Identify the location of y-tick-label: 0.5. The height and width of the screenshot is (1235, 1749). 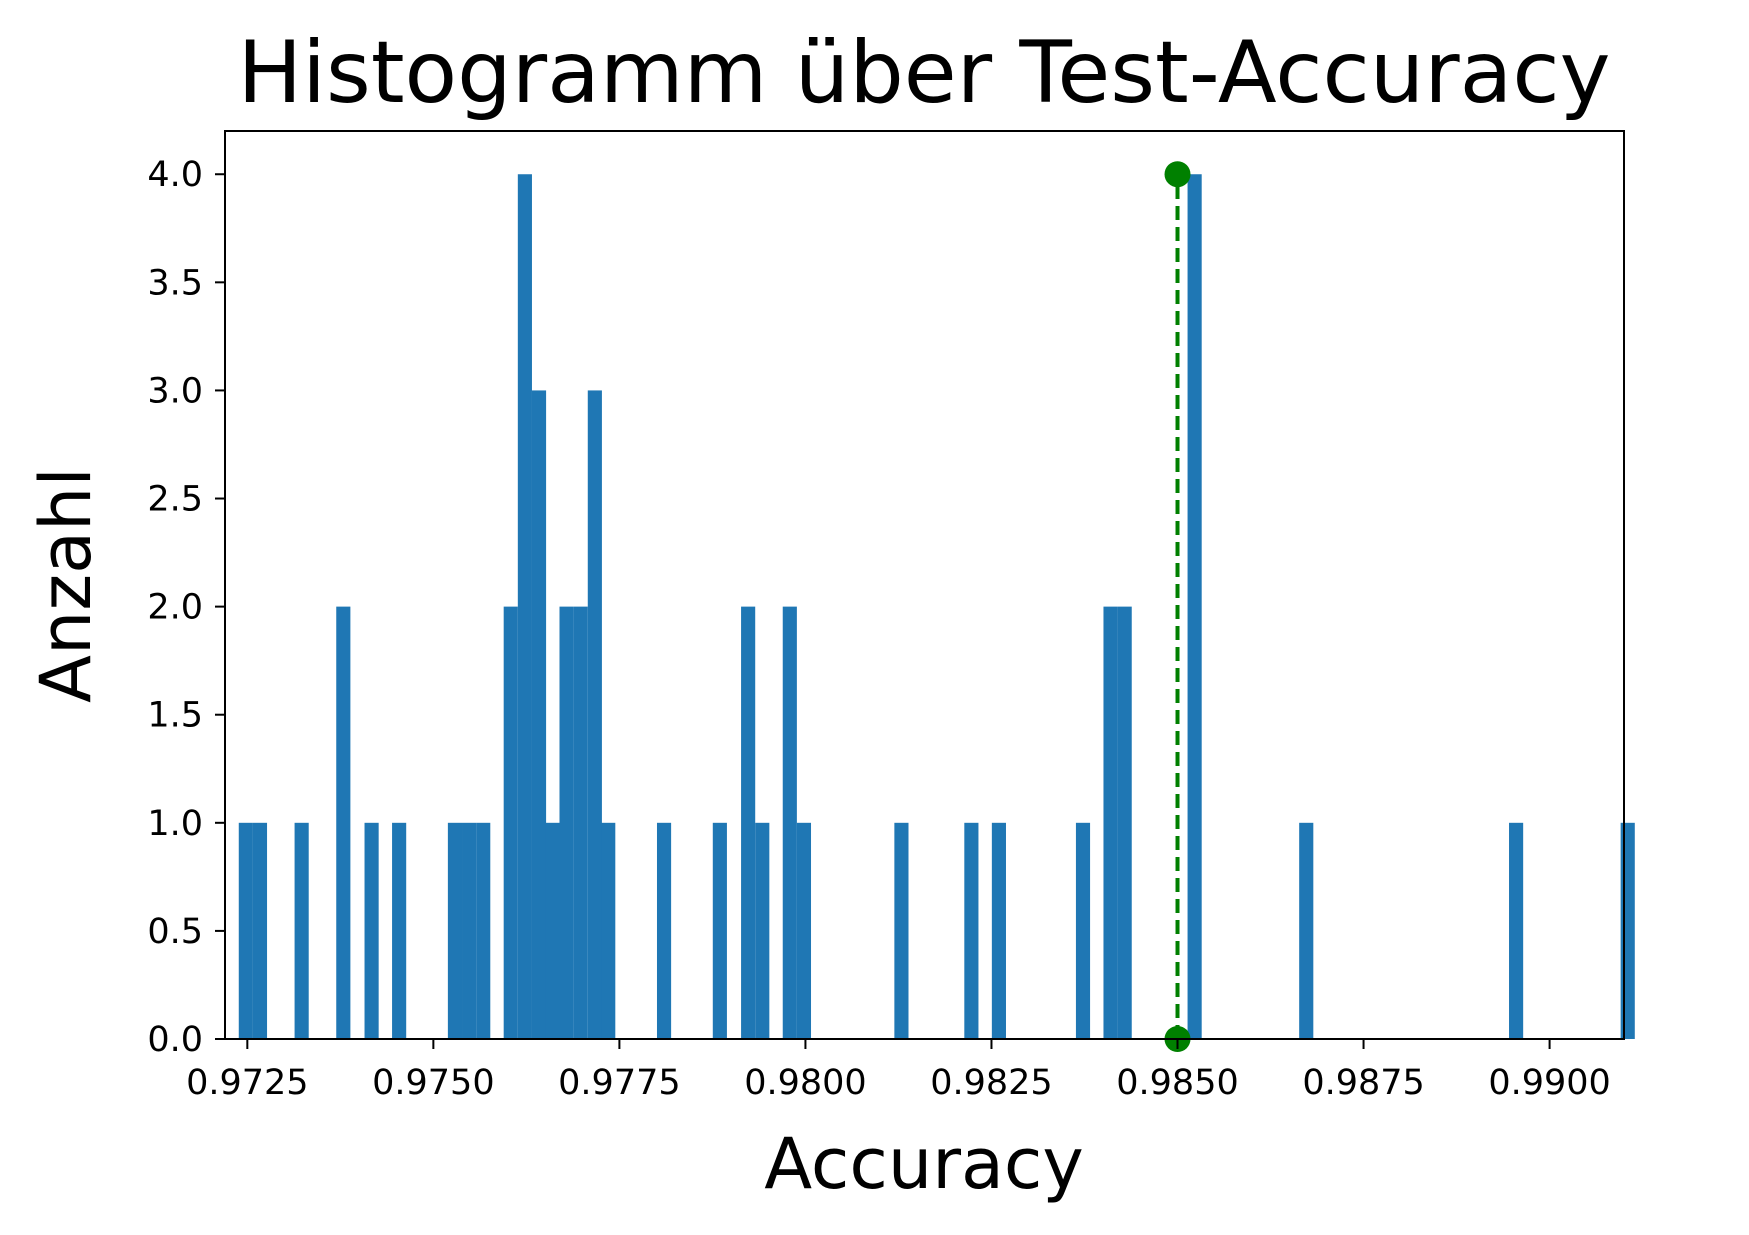
(175, 932).